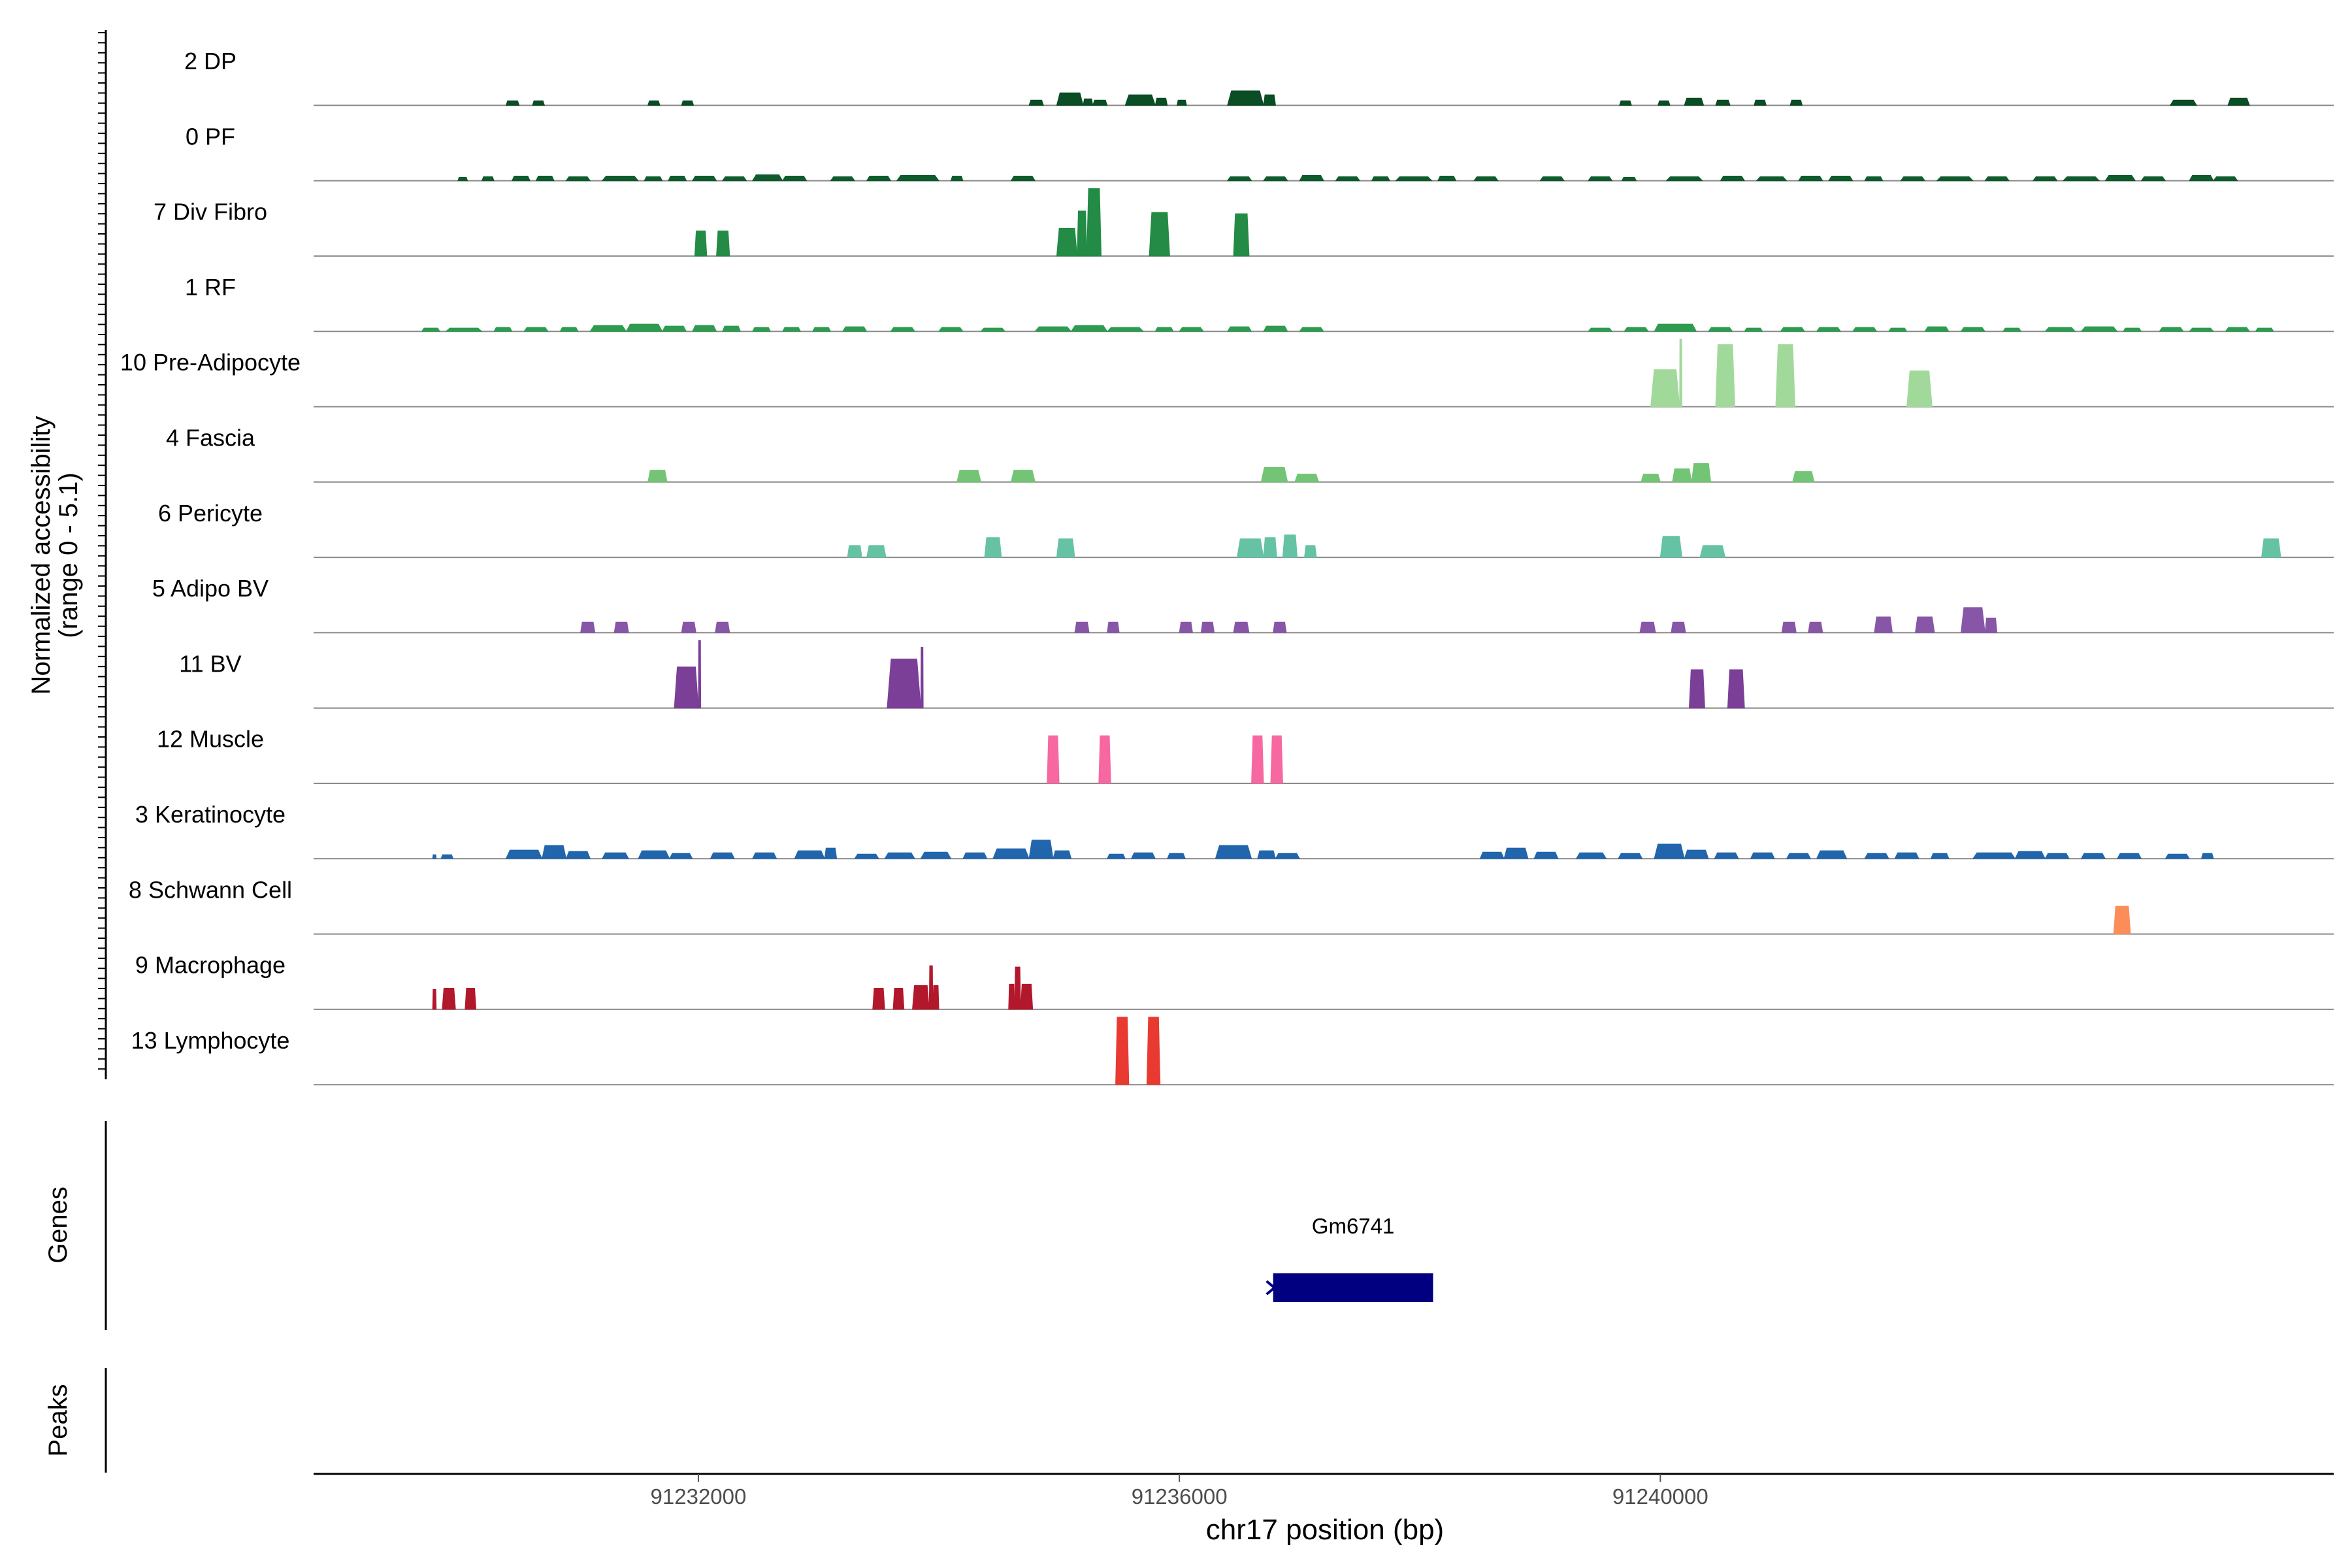 The width and height of the screenshot is (2352, 1568). Describe the element at coordinates (210, 362) in the screenshot. I see `track-label: 10 Pre-Adipocyte` at that location.